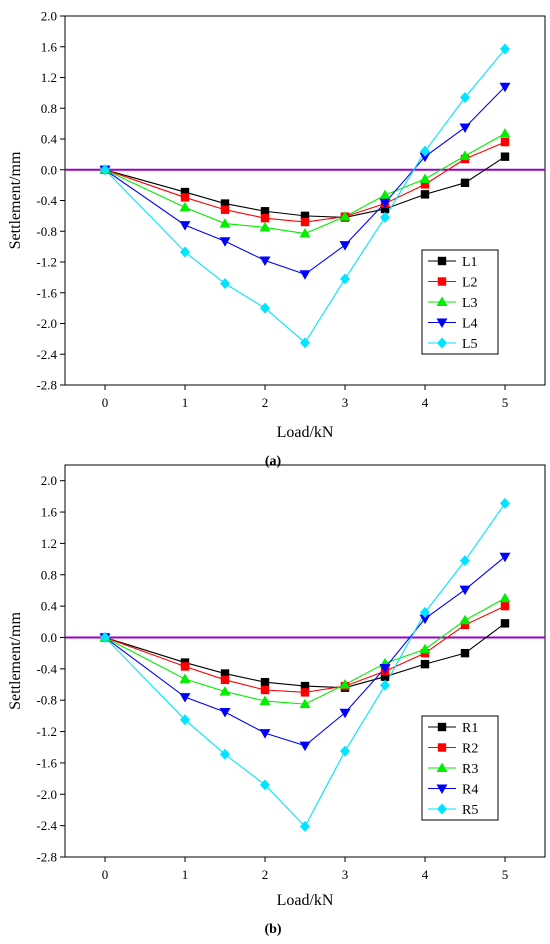 This screenshot has width=550, height=944. What do you see at coordinates (470, 262) in the screenshot?
I see `legend-label: L1` at bounding box center [470, 262].